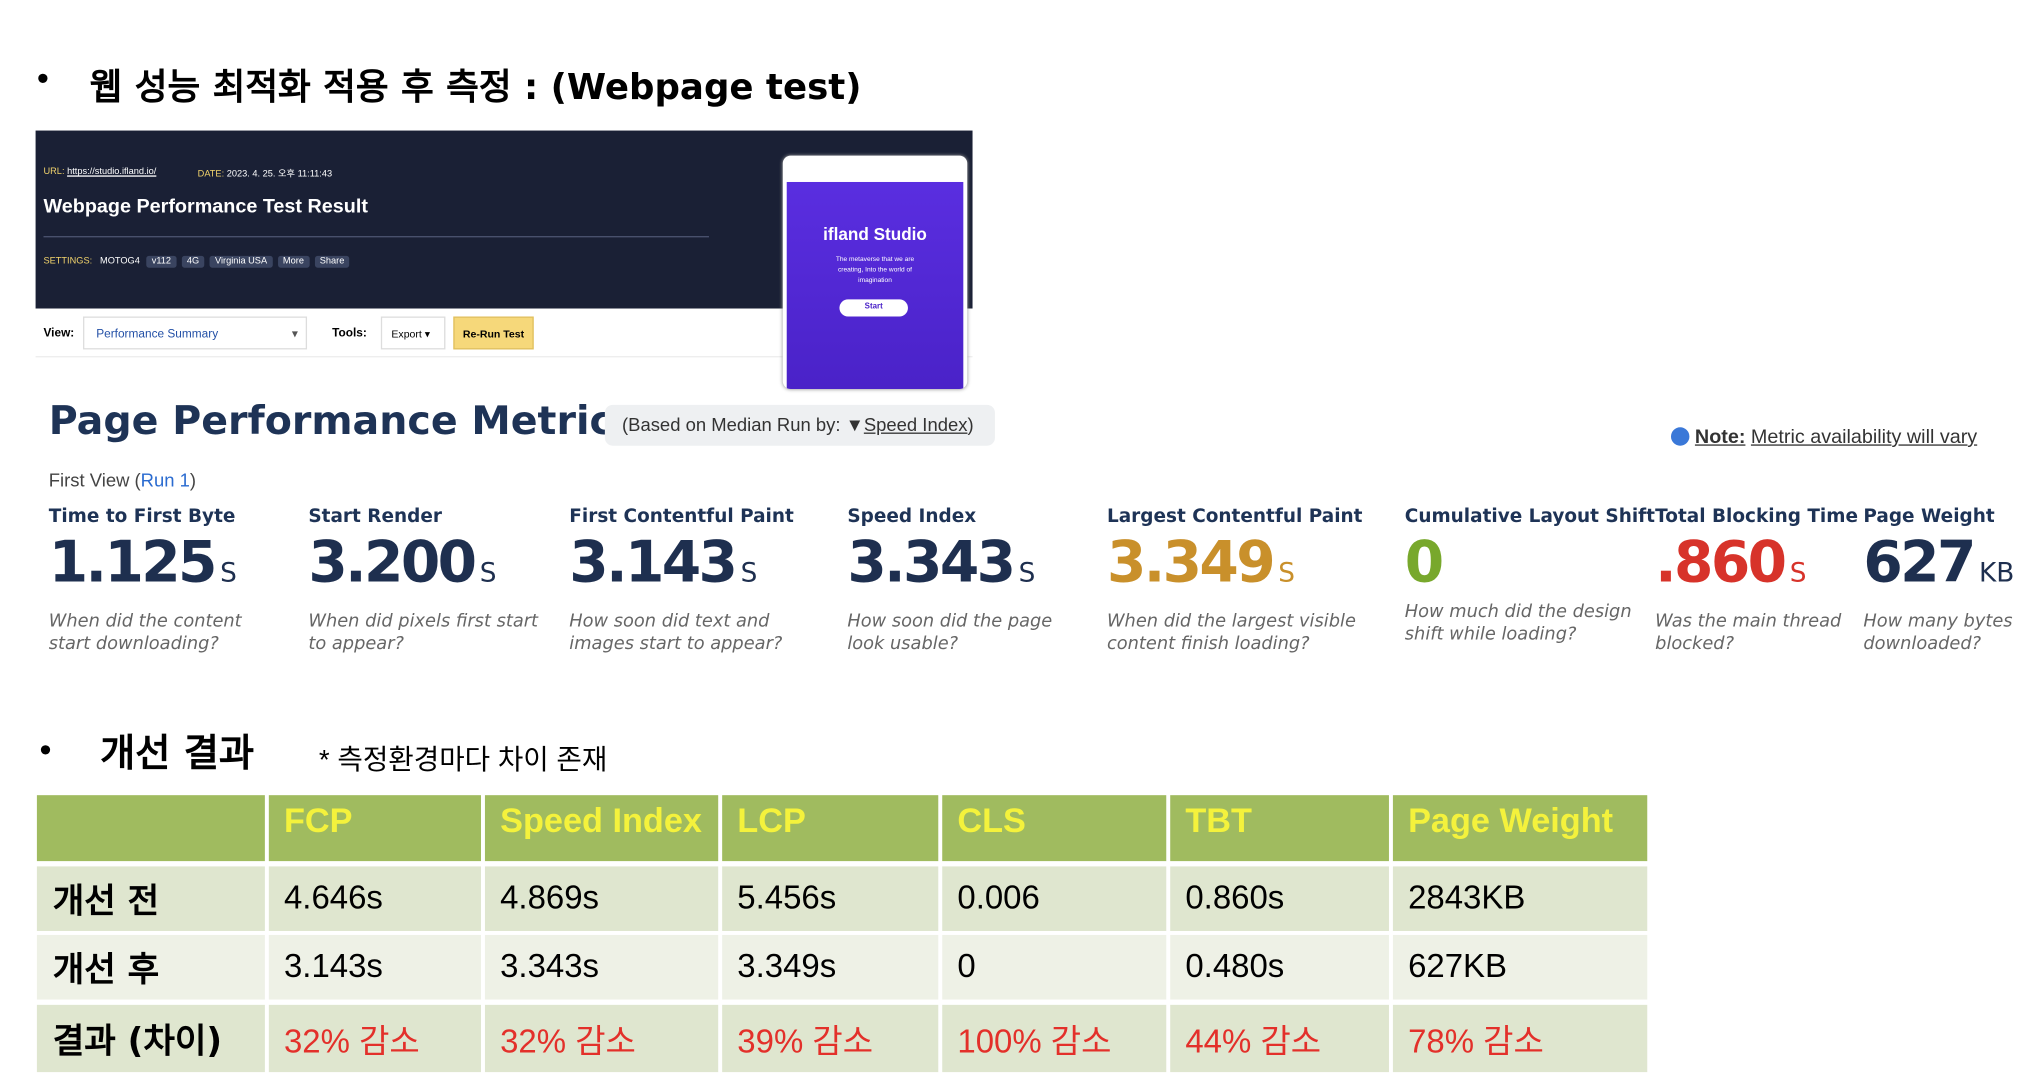 The height and width of the screenshot is (1084, 2040). I want to click on median-prefix: (Based on Median Run by: ▼, so click(743, 425).